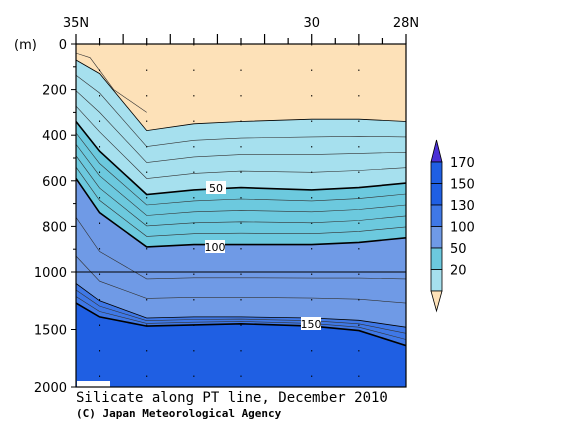 This screenshot has width=570, height=423. I want to click on chart-title: Silicate along PT line, December 2010, so click(232, 398).